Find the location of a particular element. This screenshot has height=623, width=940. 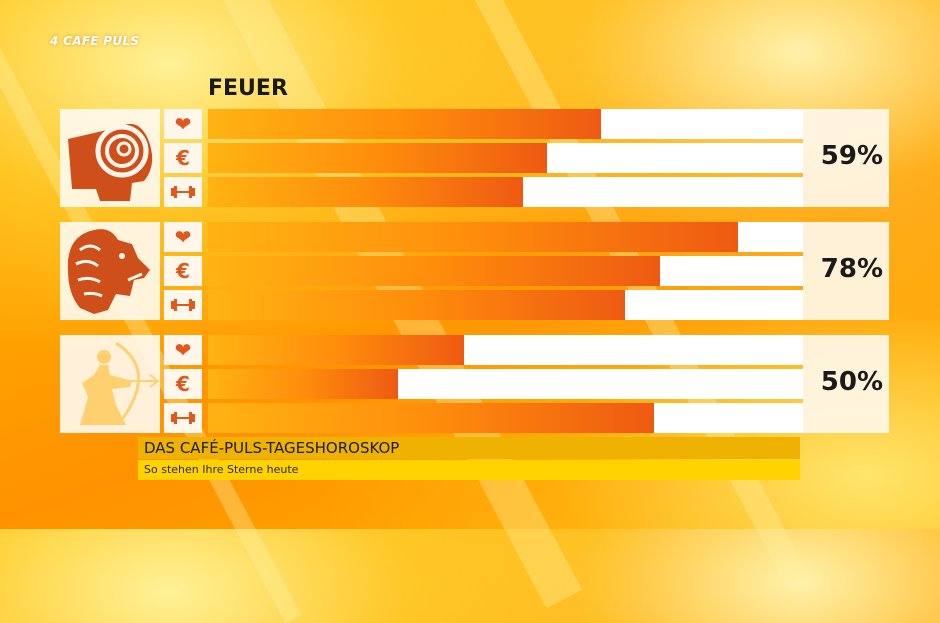

footer-subtitle: So stehen Ihre Sterne heute is located at coordinates (469, 470).